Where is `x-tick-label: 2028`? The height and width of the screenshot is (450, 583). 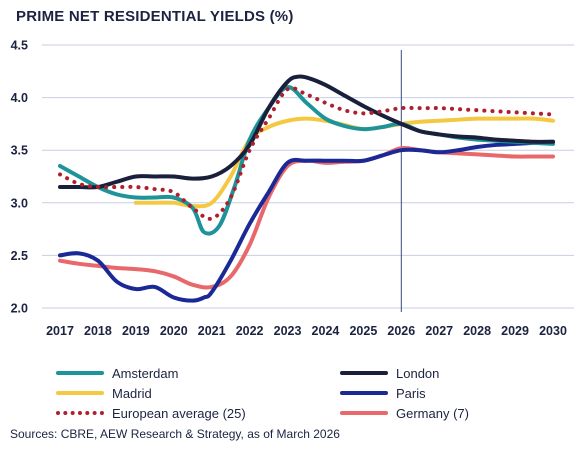 x-tick-label: 2028 is located at coordinates (477, 331).